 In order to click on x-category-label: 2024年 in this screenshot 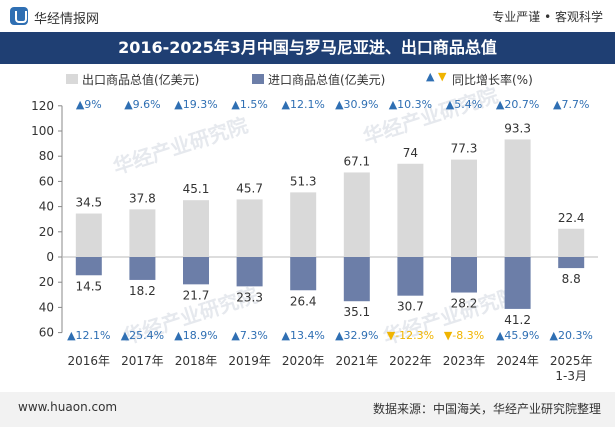, I will do `click(517, 361)`.